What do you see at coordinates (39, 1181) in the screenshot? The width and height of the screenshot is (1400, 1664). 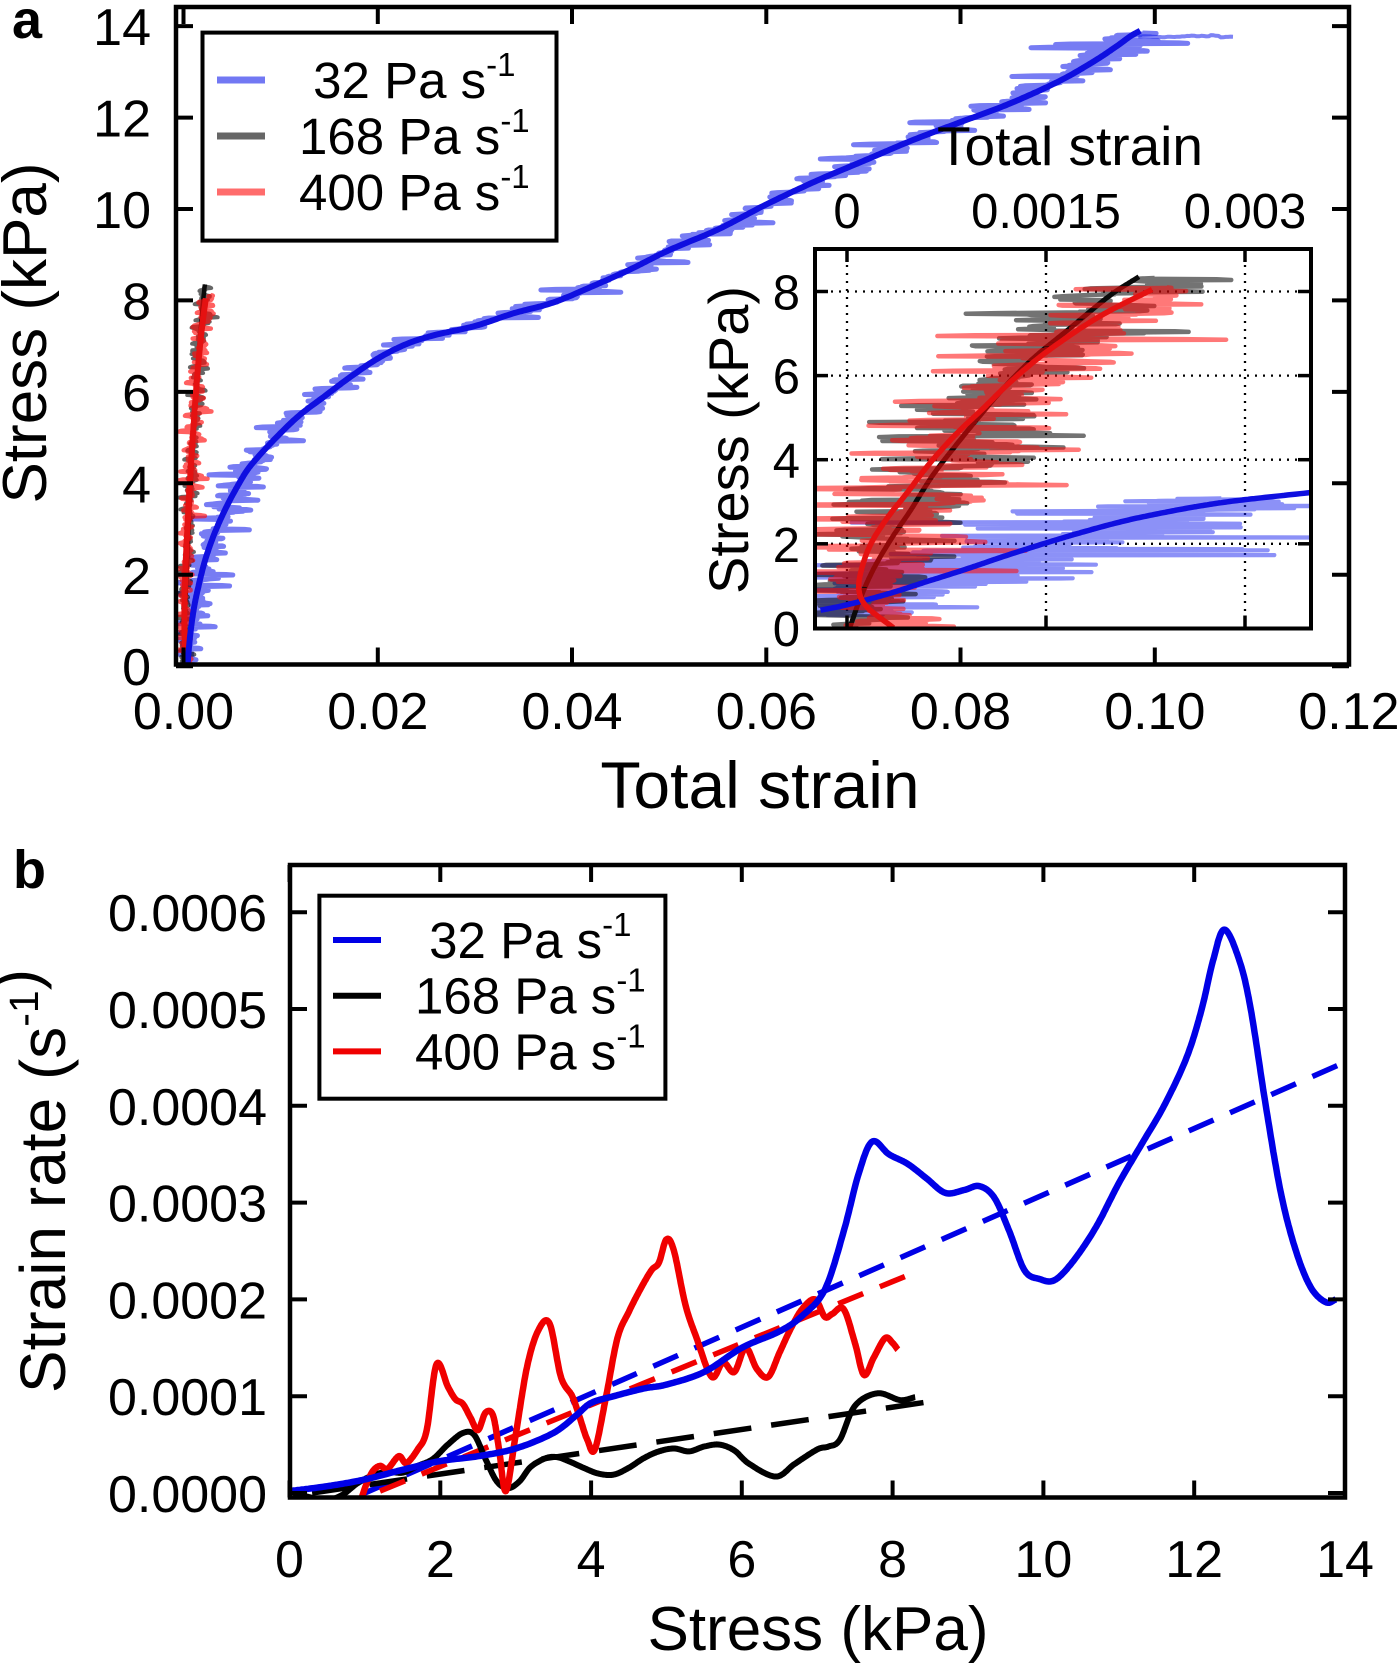 I see `svg-text: Strain rate (s-1)` at bounding box center [39, 1181].